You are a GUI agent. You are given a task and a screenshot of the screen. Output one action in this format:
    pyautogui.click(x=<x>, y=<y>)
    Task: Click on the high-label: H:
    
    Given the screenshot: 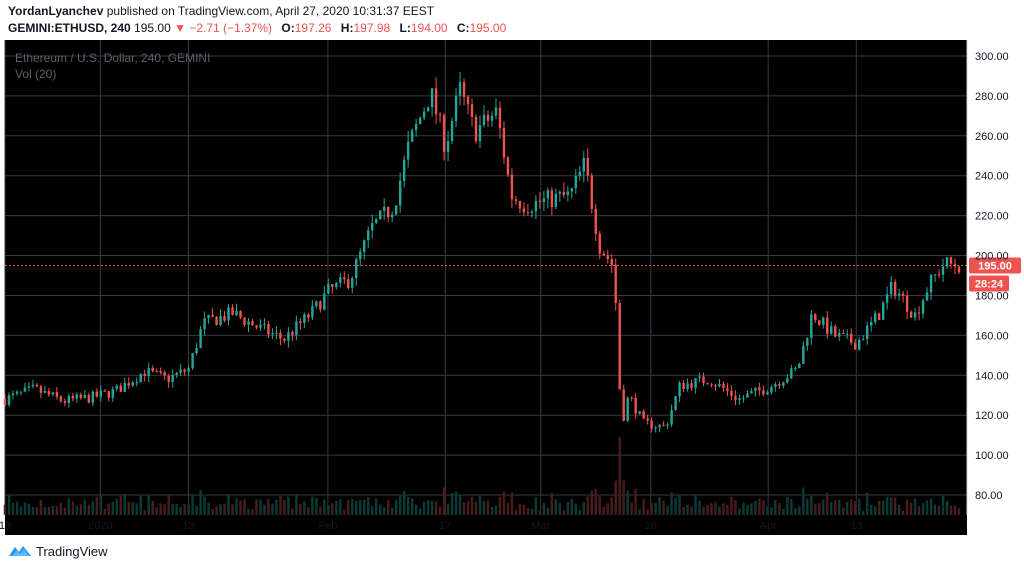 What is the action you would take?
    pyautogui.click(x=347, y=28)
    